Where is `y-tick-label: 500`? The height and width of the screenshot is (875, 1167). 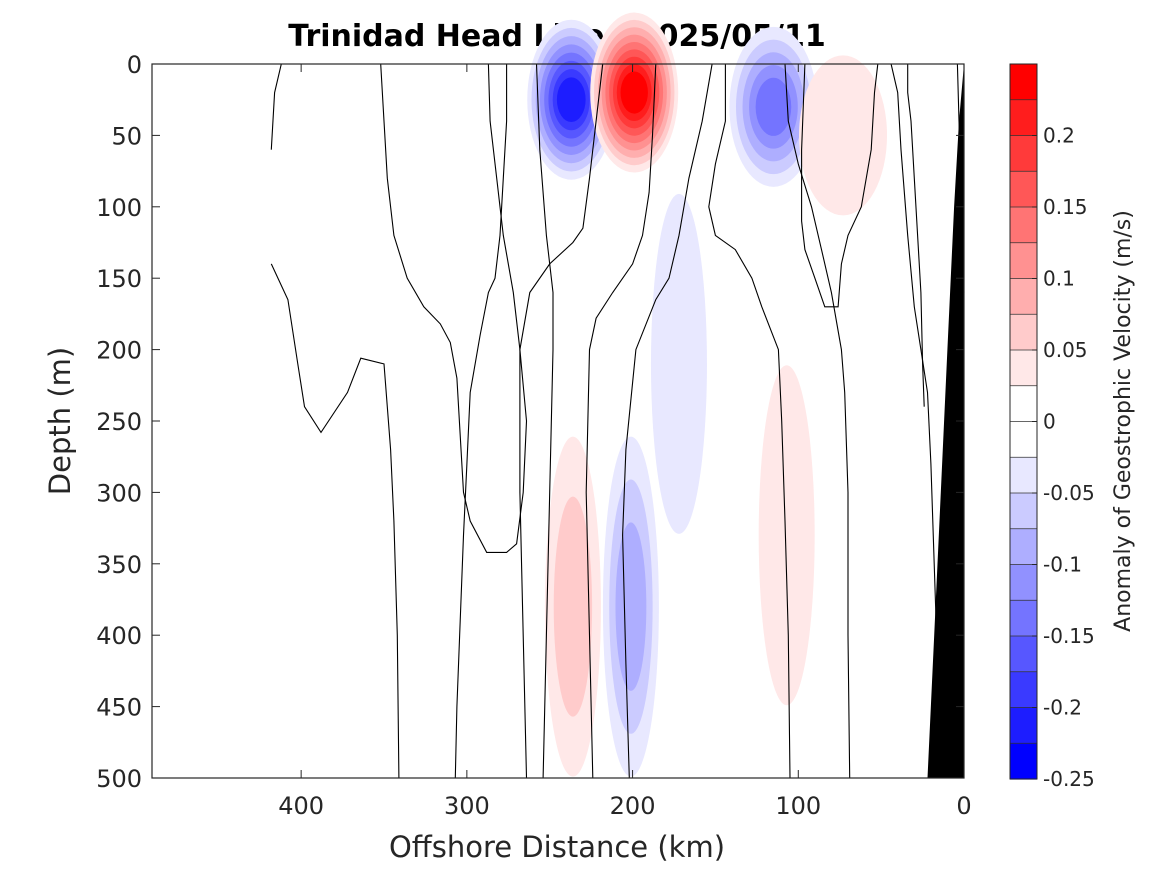
y-tick-label: 500 is located at coordinates (119, 779).